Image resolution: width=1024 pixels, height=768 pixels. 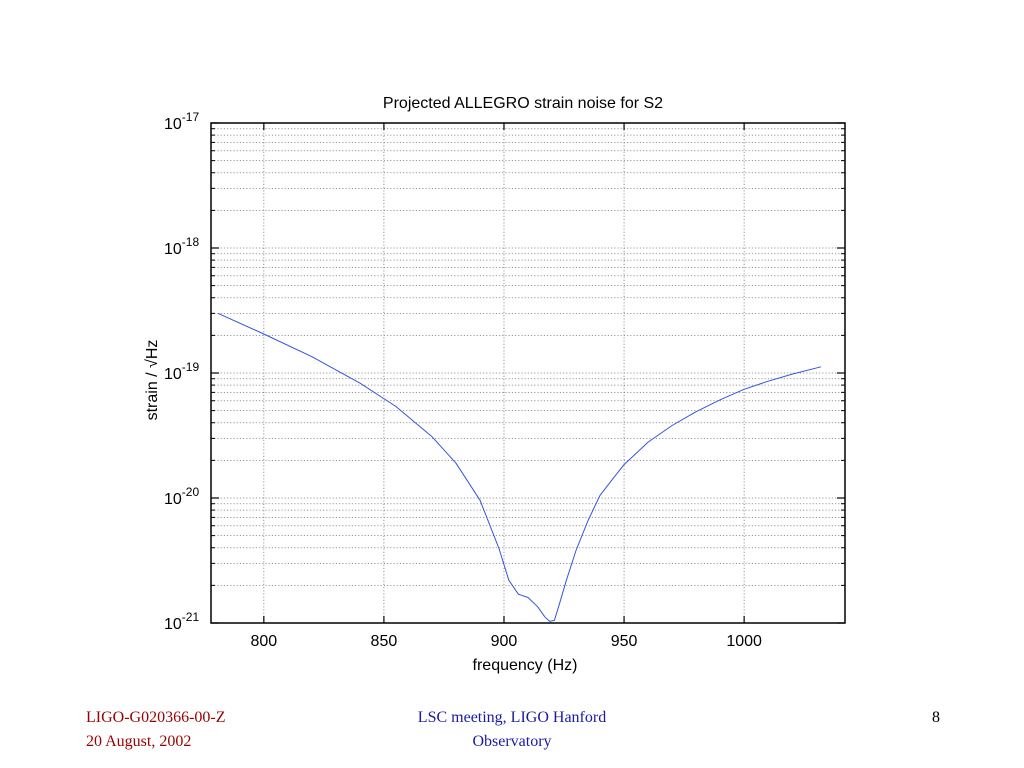 What do you see at coordinates (181, 121) in the screenshot?
I see `y-tick-label: 10-17` at bounding box center [181, 121].